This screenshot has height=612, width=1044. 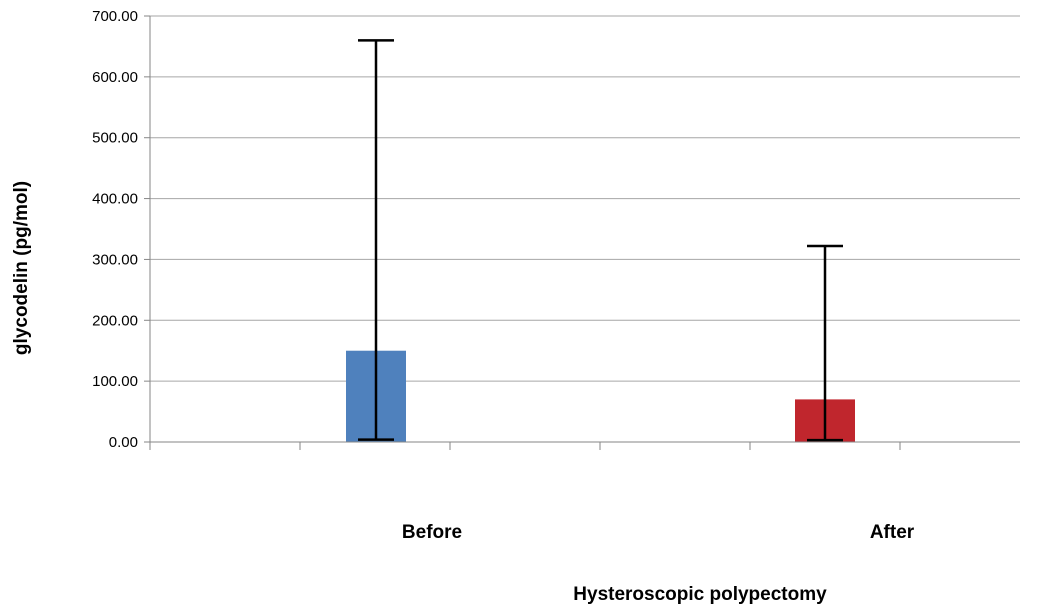 I want to click on x-tick-label: Before, so click(x=432, y=532).